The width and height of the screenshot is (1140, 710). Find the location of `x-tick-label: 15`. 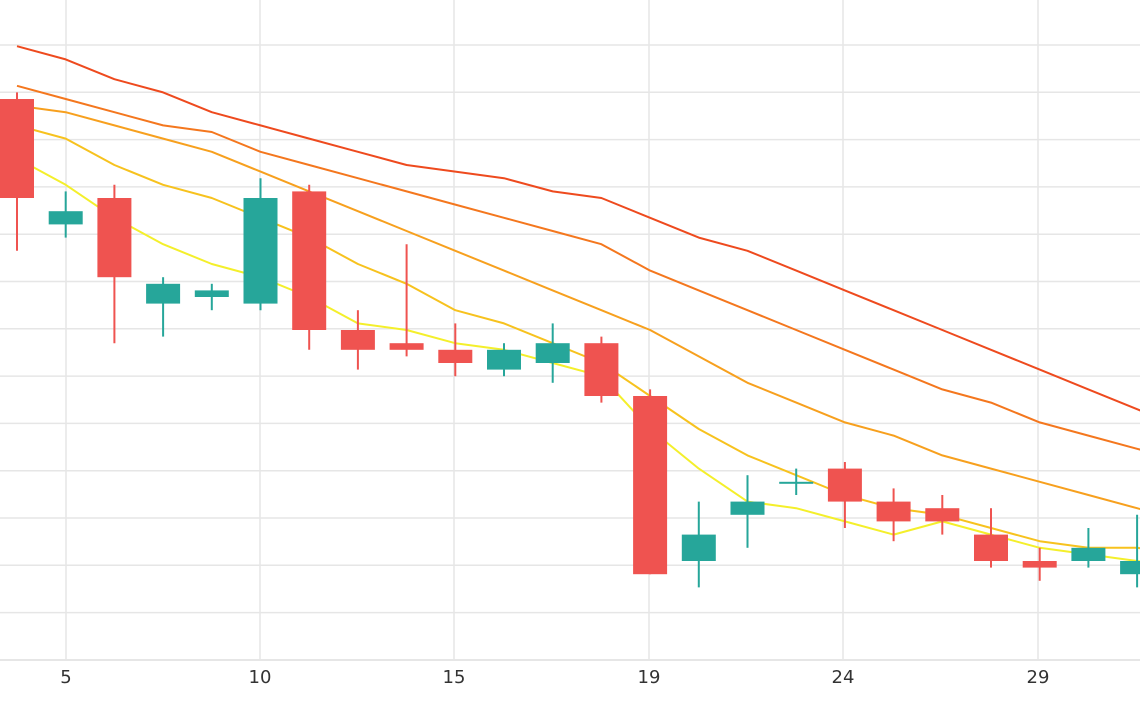

x-tick-label: 15 is located at coordinates (454, 677).